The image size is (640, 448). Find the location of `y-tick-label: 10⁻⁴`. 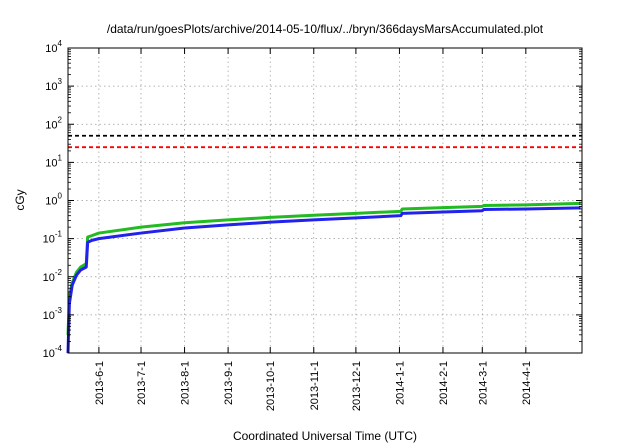

y-tick-label: 10⁻⁴ is located at coordinates (53, 352).